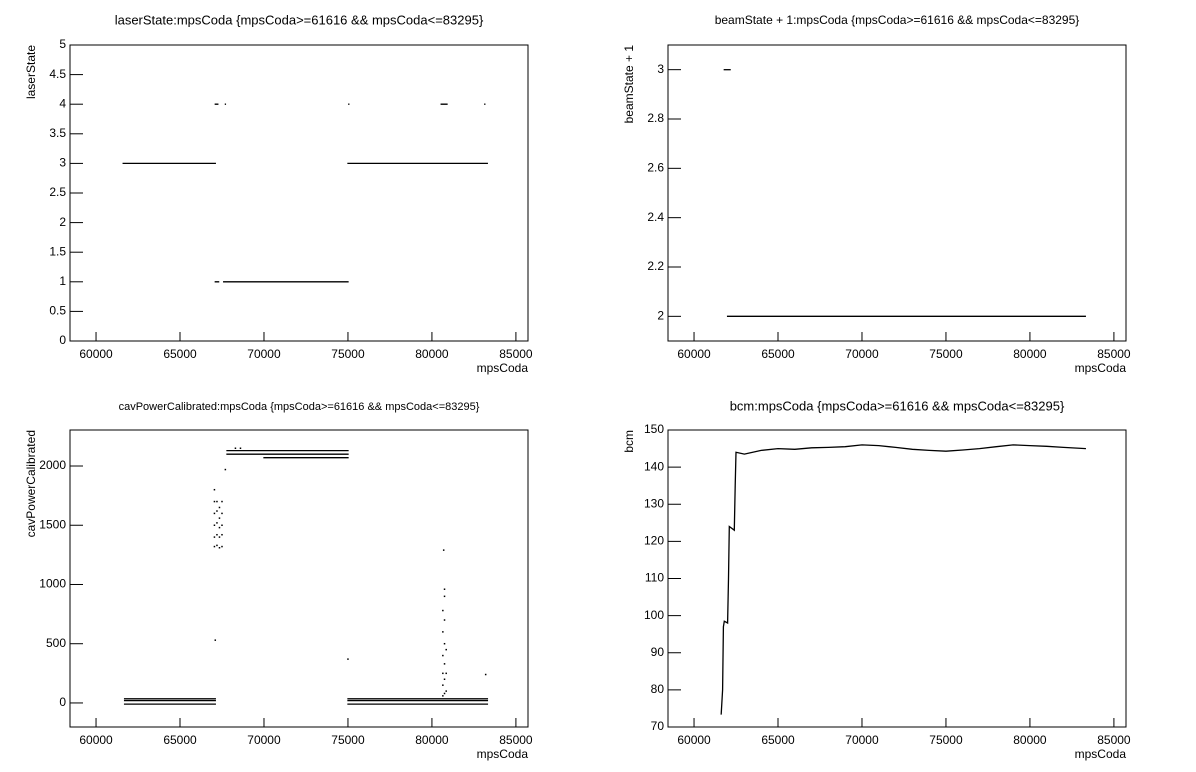 This screenshot has height=772, width=1196. I want to click on y-tick-label: 3.5, so click(57, 133).